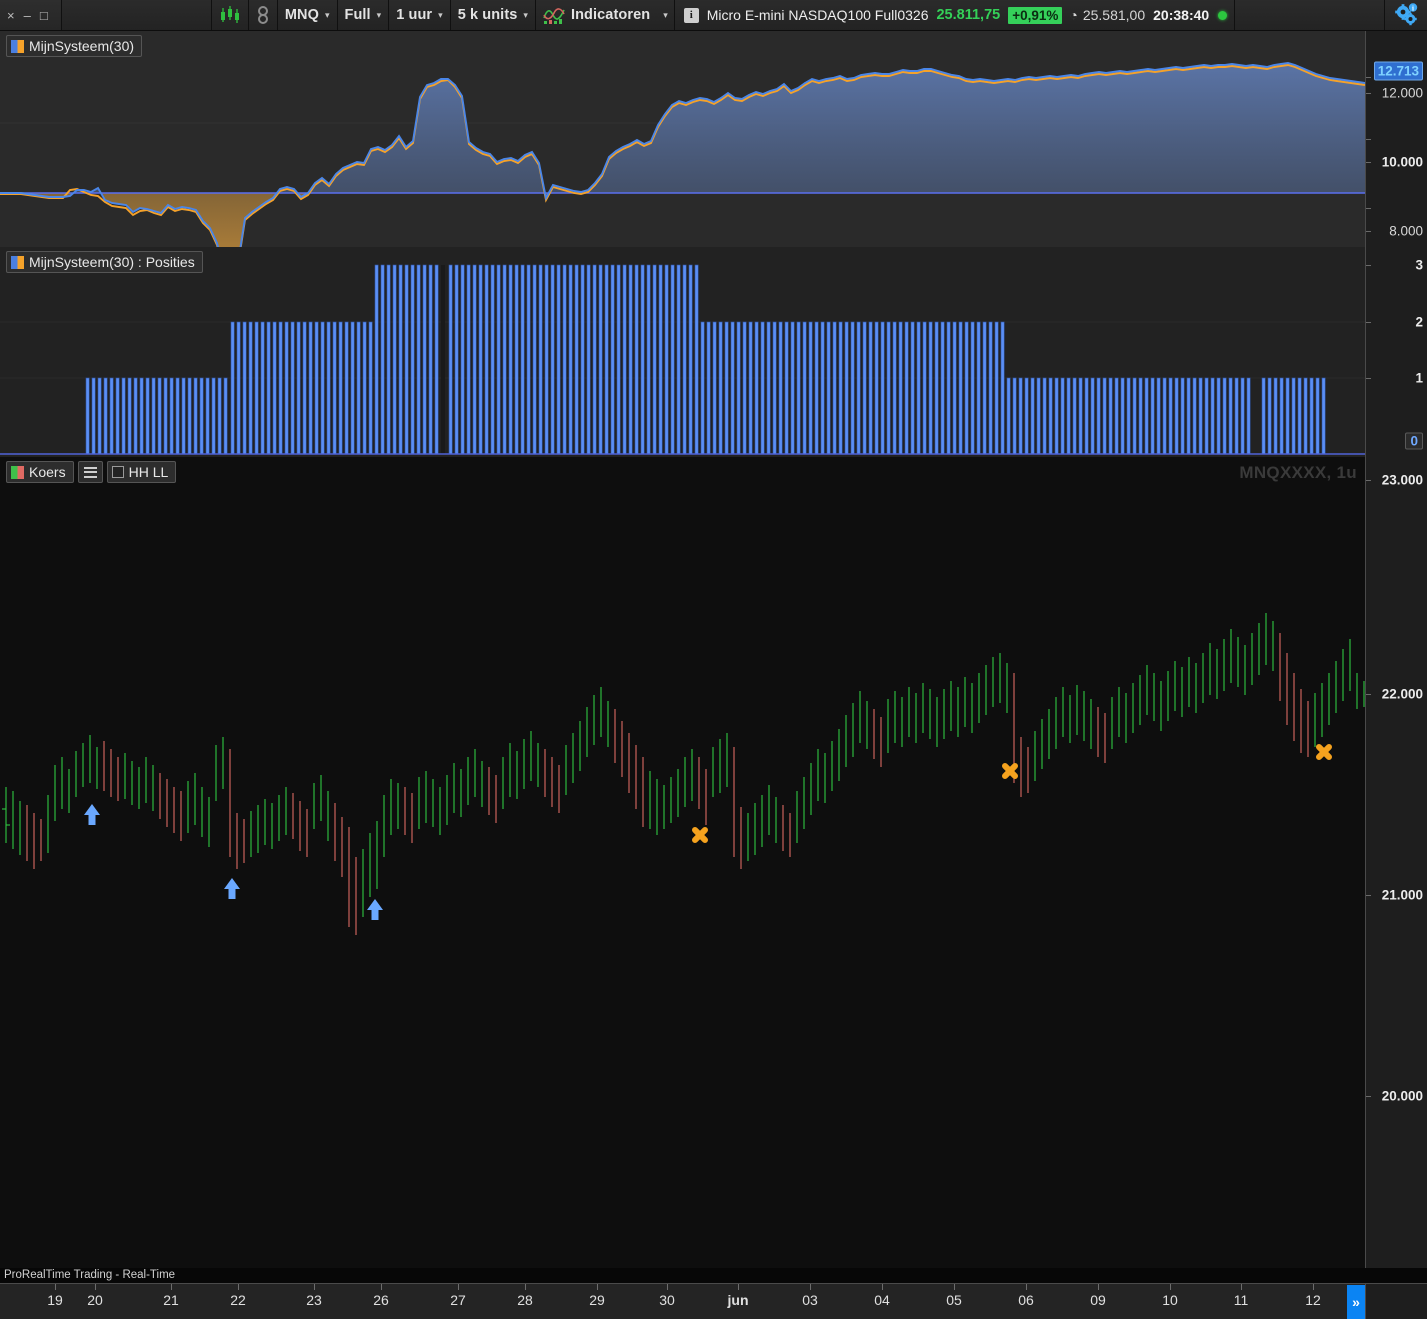 The height and width of the screenshot is (1319, 1427). I want to click on price-panel-list-button, so click(90, 472).